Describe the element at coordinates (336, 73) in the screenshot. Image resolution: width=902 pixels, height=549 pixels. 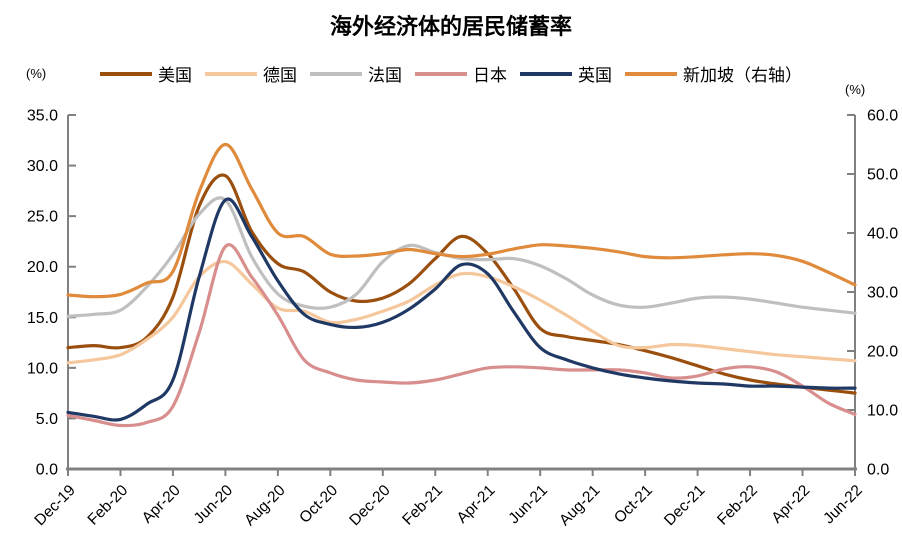
I see `legend-swatch-france` at that location.